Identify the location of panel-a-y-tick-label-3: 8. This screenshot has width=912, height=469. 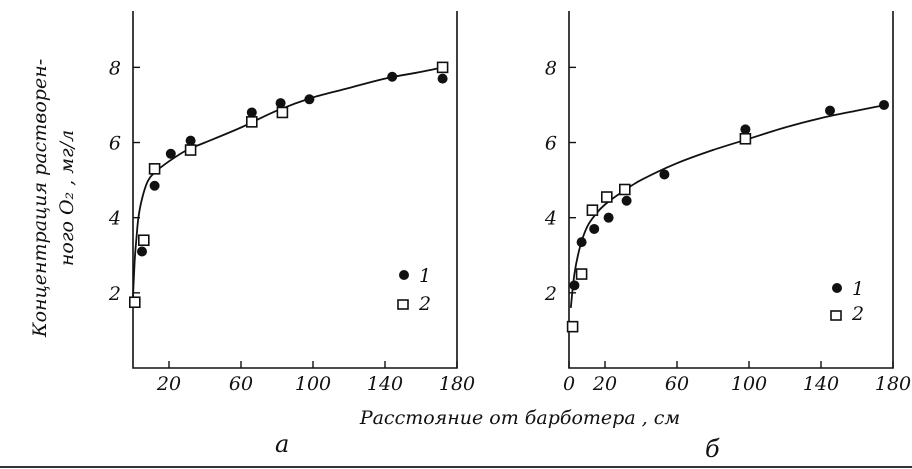
(115, 68).